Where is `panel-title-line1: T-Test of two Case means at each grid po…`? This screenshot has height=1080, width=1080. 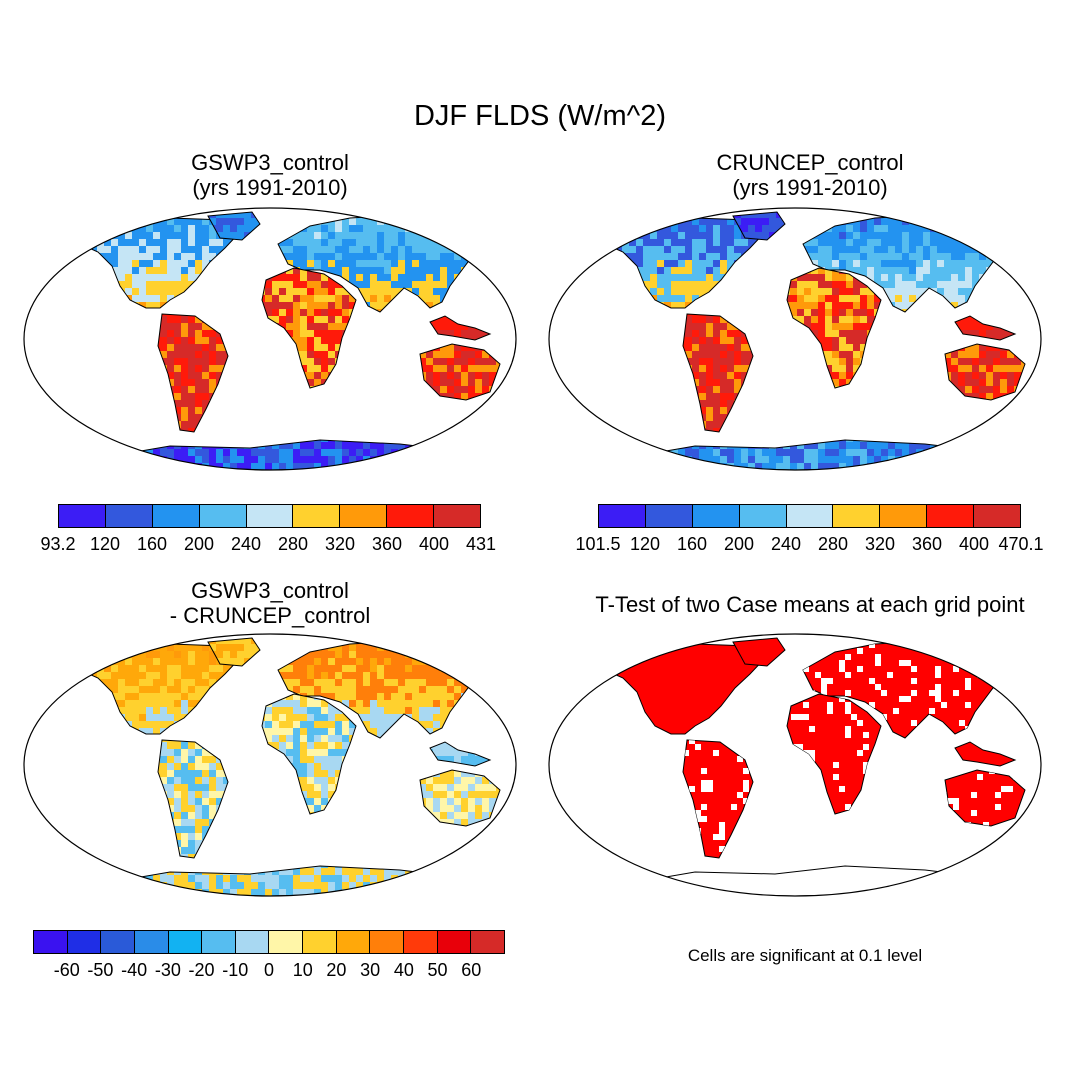 panel-title-line1: T-Test of two Case means at each grid po… is located at coordinates (810, 604).